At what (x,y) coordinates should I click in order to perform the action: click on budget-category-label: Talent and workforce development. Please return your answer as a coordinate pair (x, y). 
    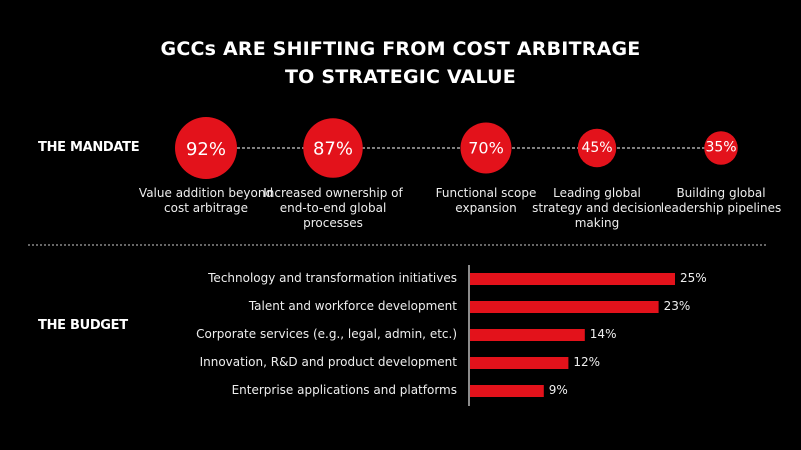
    Looking at the image, I should click on (352, 306).